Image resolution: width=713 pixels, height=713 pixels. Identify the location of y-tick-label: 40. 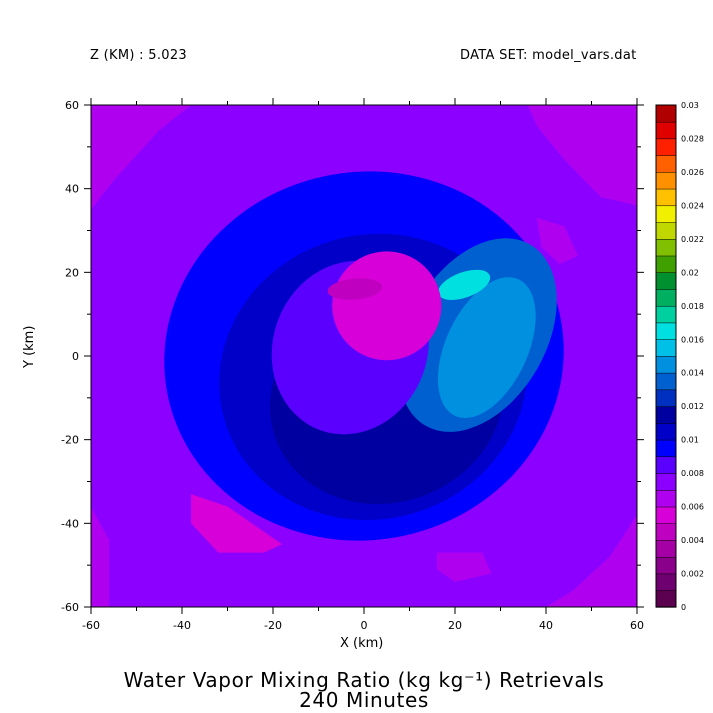
(72, 189).